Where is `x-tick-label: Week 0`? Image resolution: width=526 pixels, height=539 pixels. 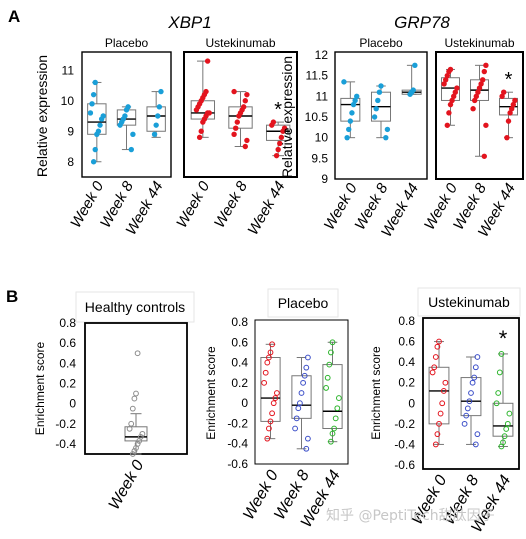
x-tick-label: Week 0 is located at coordinates (193, 204).